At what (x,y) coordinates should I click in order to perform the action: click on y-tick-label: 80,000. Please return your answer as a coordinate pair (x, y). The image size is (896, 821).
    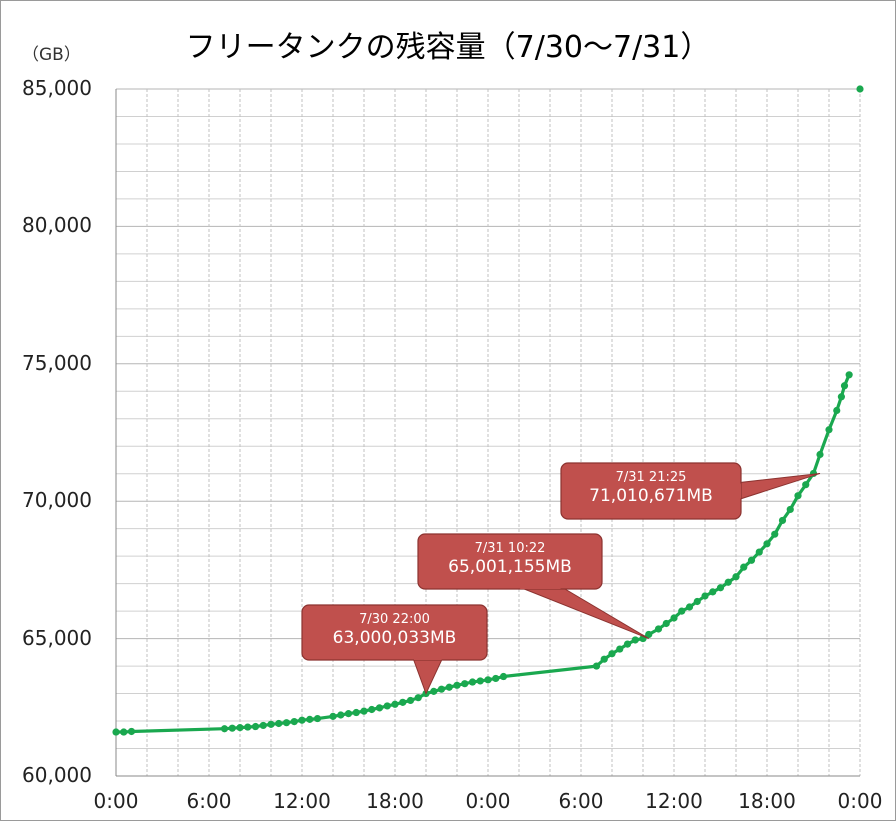
    Looking at the image, I should click on (57, 225).